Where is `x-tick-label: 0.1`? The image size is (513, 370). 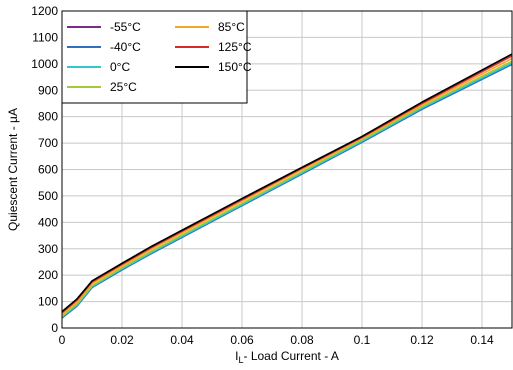 x-tick-label: 0.1 is located at coordinates (362, 340).